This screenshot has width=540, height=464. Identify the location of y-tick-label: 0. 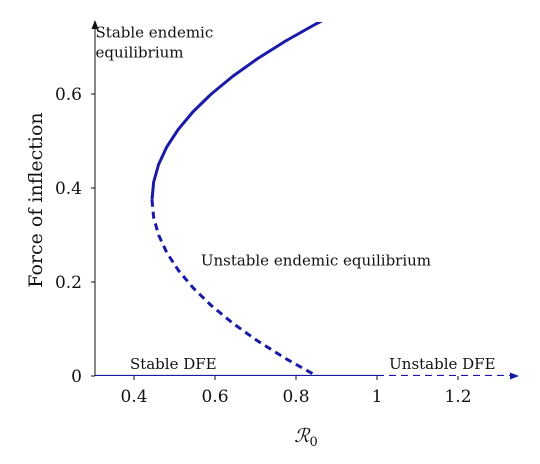
(76, 377).